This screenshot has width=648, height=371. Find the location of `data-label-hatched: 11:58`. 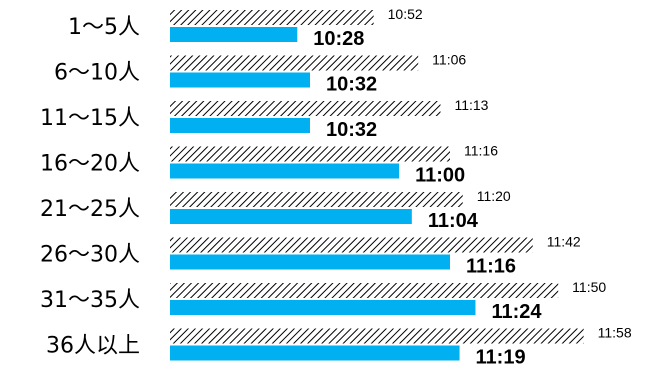

data-label-hatched: 11:58 is located at coordinates (615, 333).